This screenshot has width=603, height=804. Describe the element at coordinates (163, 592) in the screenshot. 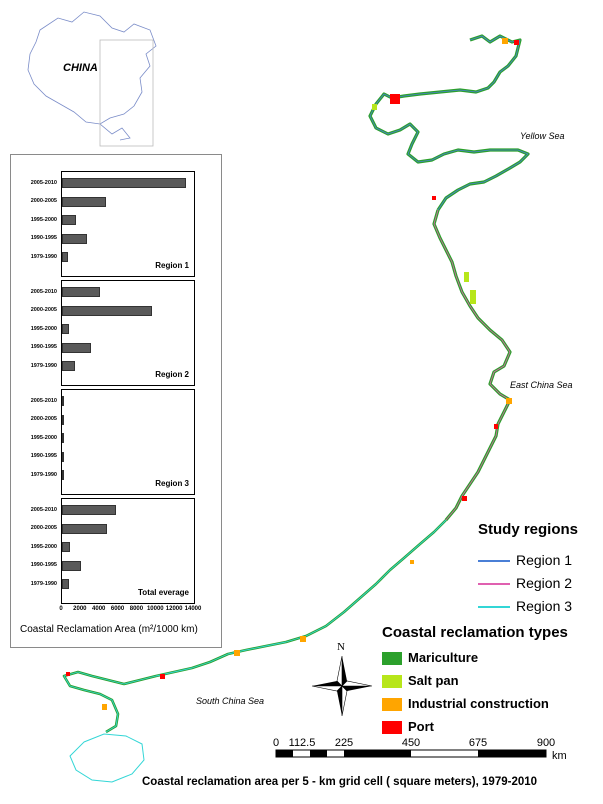

I see `chart-panel-label: Total everage` at that location.